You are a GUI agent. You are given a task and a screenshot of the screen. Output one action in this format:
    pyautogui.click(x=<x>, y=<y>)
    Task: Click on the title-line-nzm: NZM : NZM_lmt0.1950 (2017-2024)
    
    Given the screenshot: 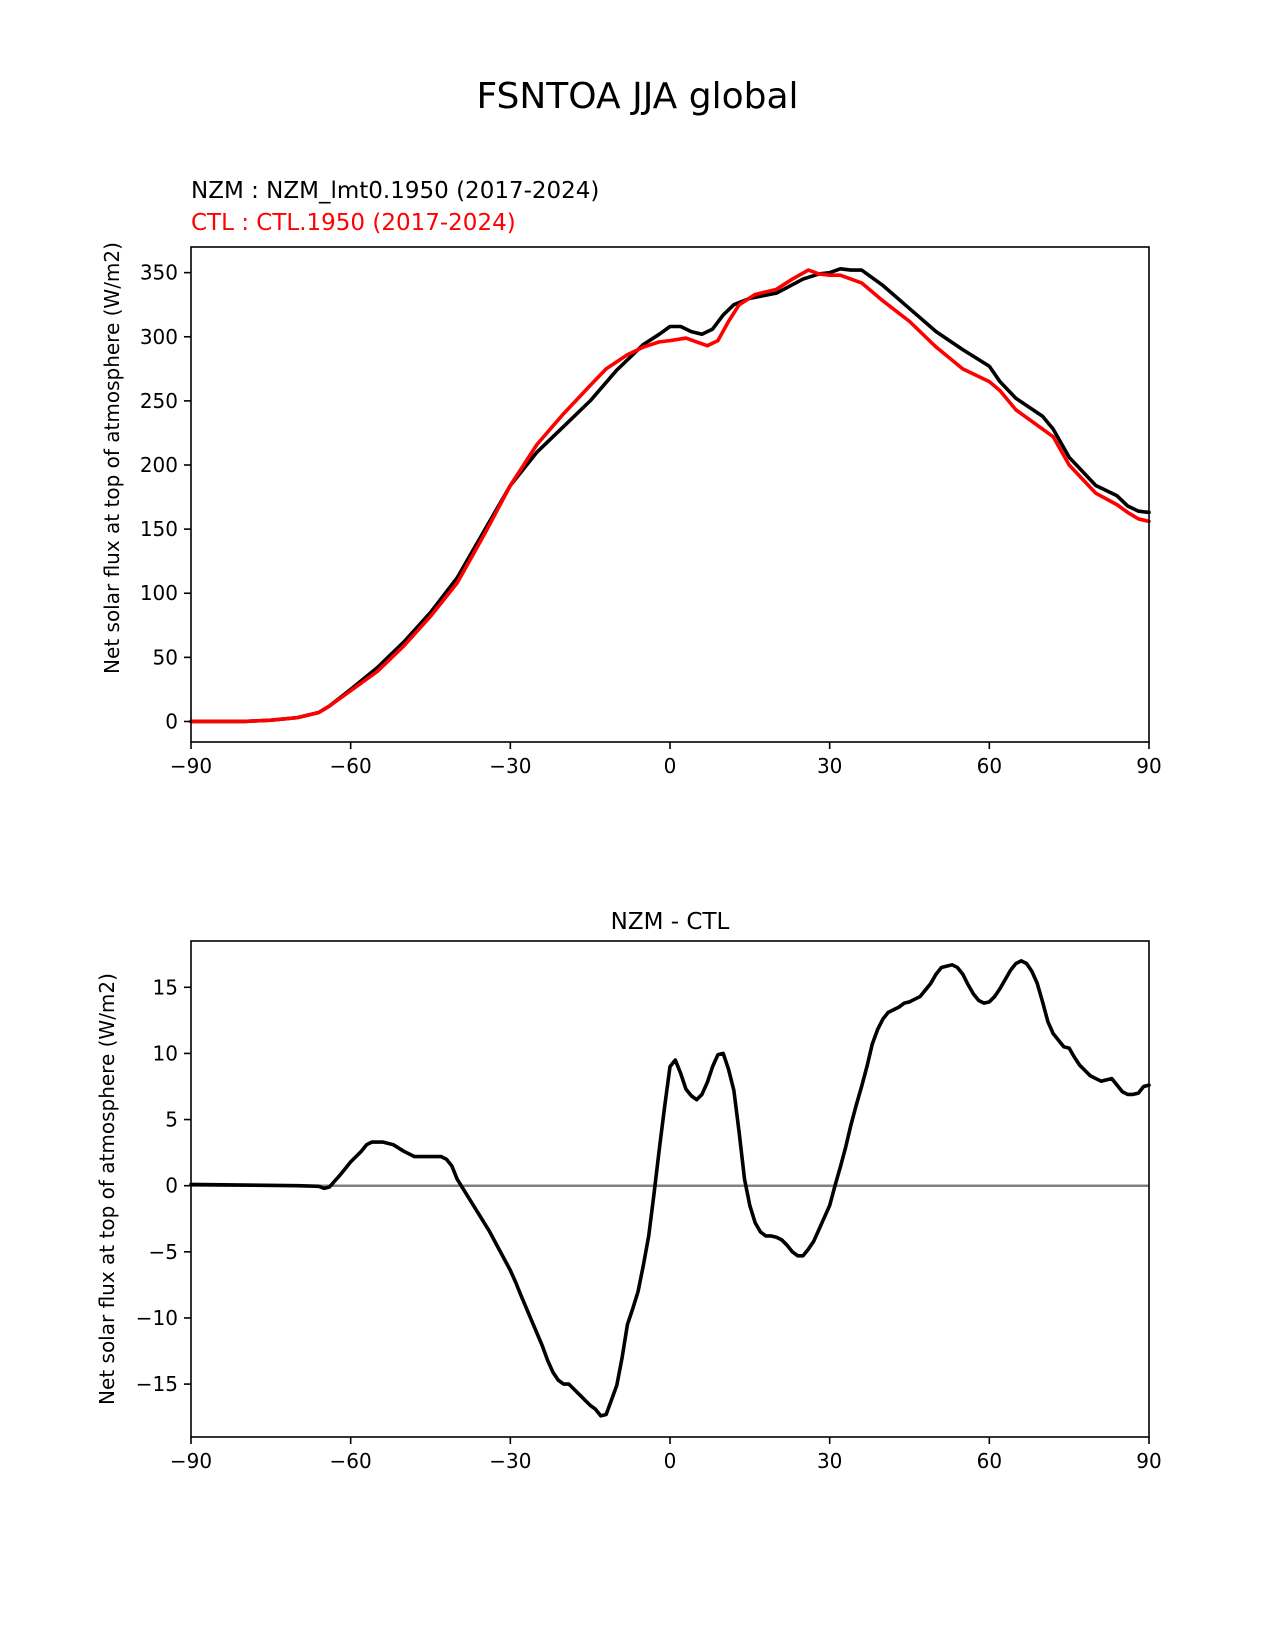 What is the action you would take?
    pyautogui.click(x=395, y=191)
    